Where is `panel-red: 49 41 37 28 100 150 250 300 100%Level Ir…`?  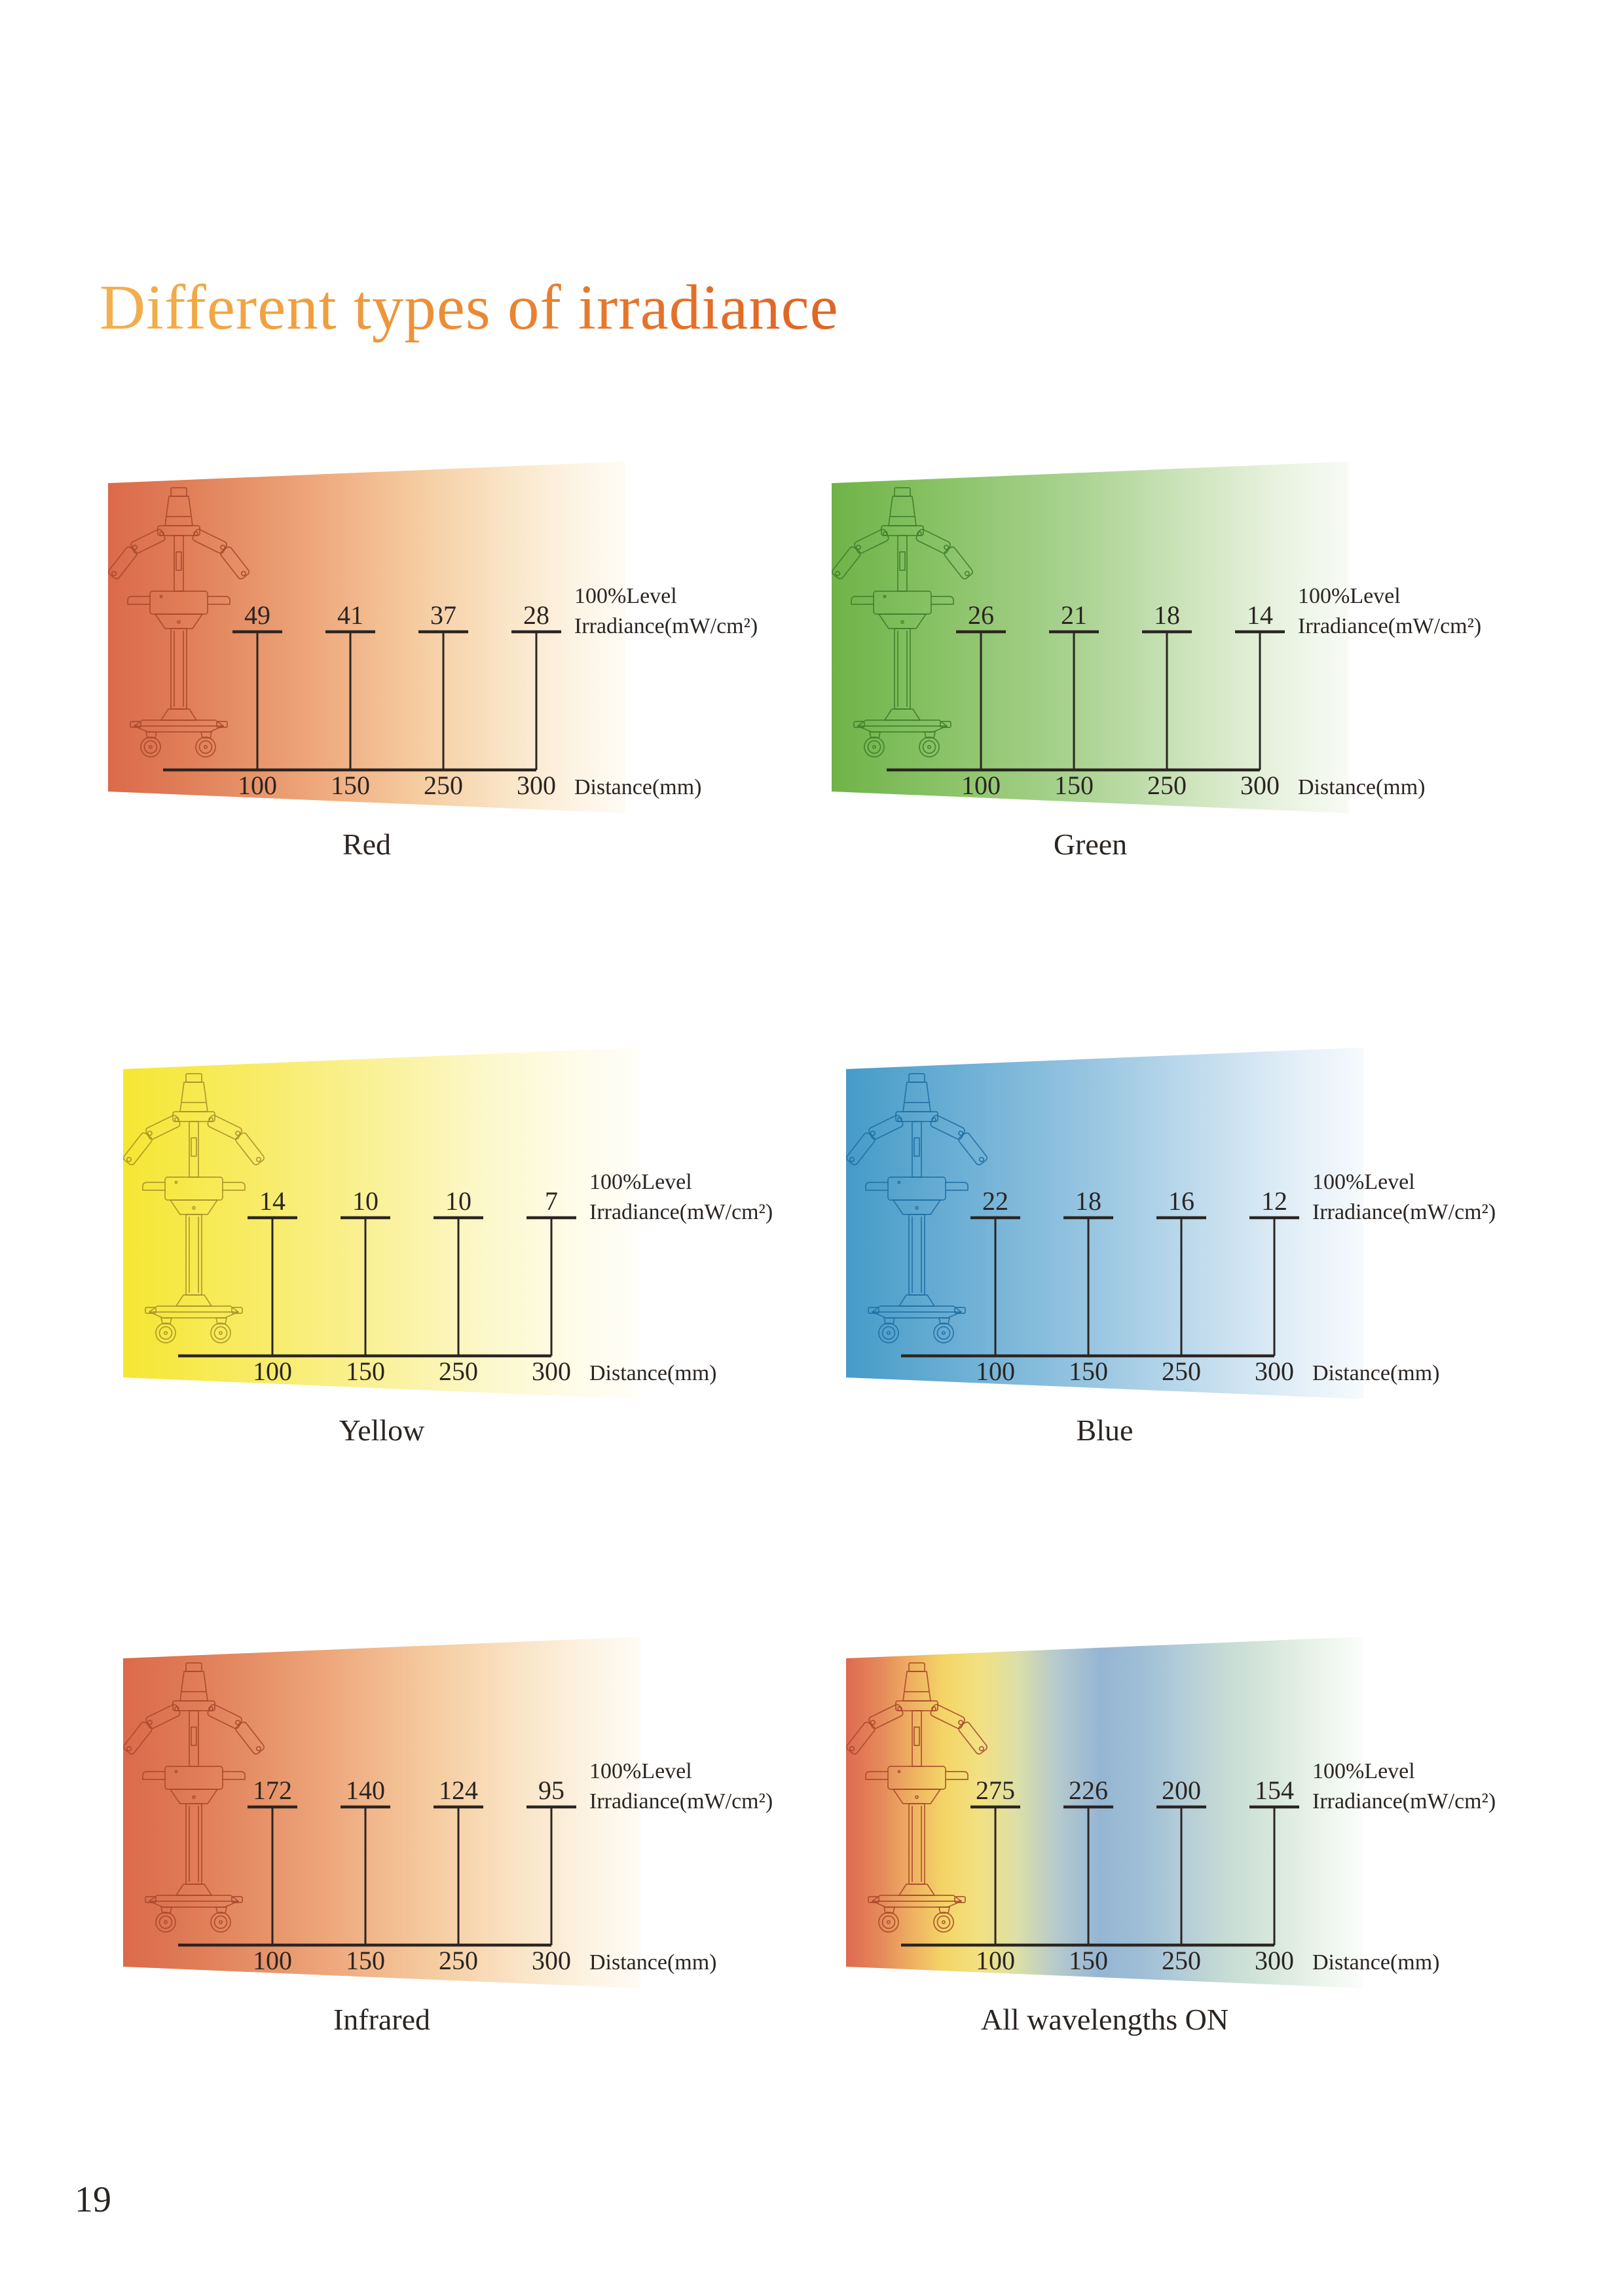 panel-red: 49 41 37 28 100 150 250 300 100%Level Ir… is located at coordinates (438, 671).